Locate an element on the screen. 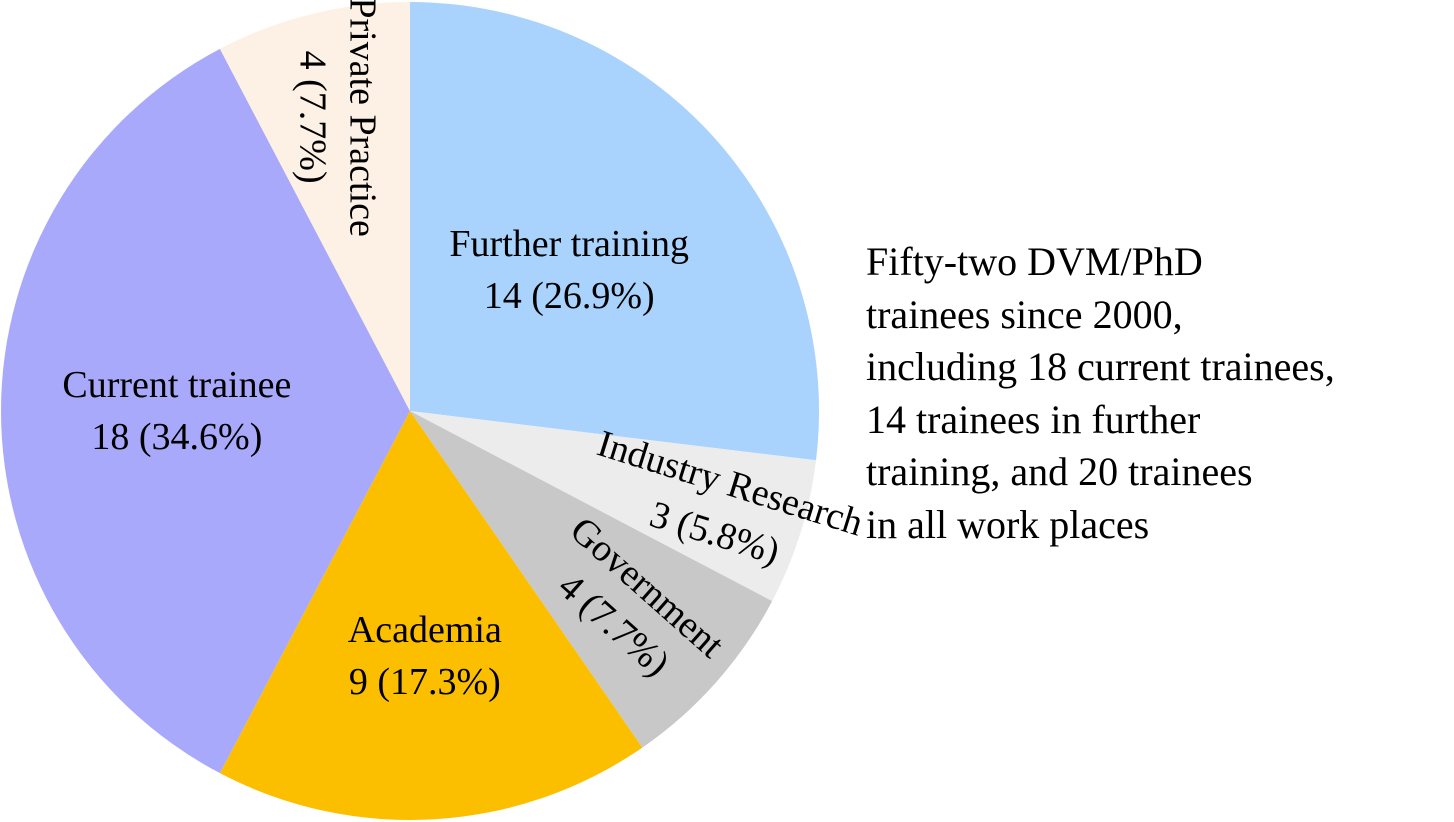  pie-slice-academia is located at coordinates (431, 615).